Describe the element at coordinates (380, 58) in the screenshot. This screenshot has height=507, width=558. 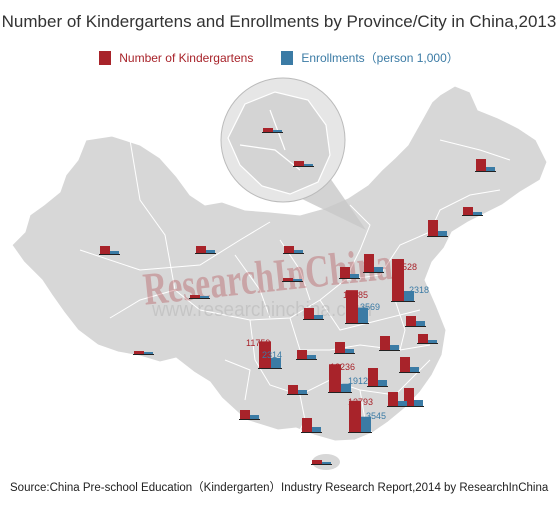
I see `legend-label-enrollments: Enrollments（person 1,000）` at that location.